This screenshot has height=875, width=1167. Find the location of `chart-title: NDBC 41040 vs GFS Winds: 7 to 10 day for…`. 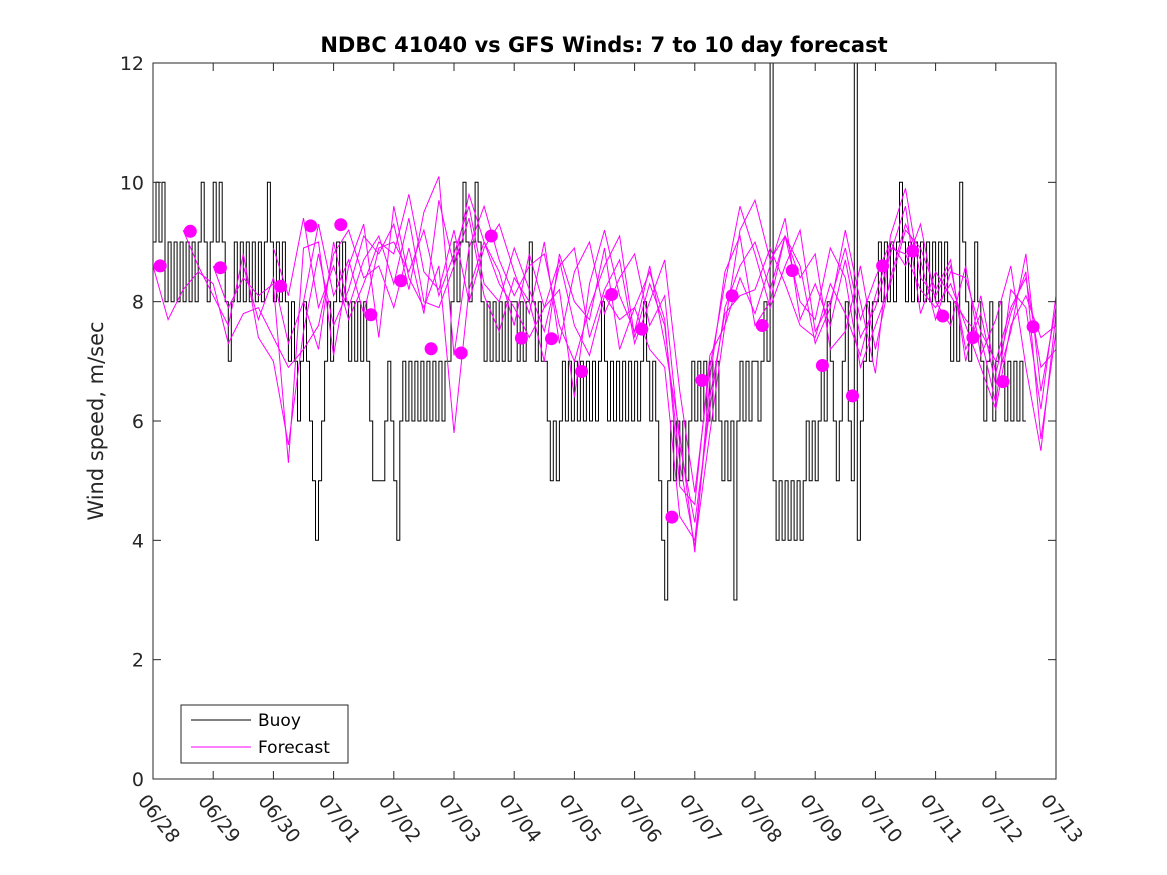

chart-title: NDBC 41040 vs GFS Winds: 7 to 10 day for… is located at coordinates (603, 45).